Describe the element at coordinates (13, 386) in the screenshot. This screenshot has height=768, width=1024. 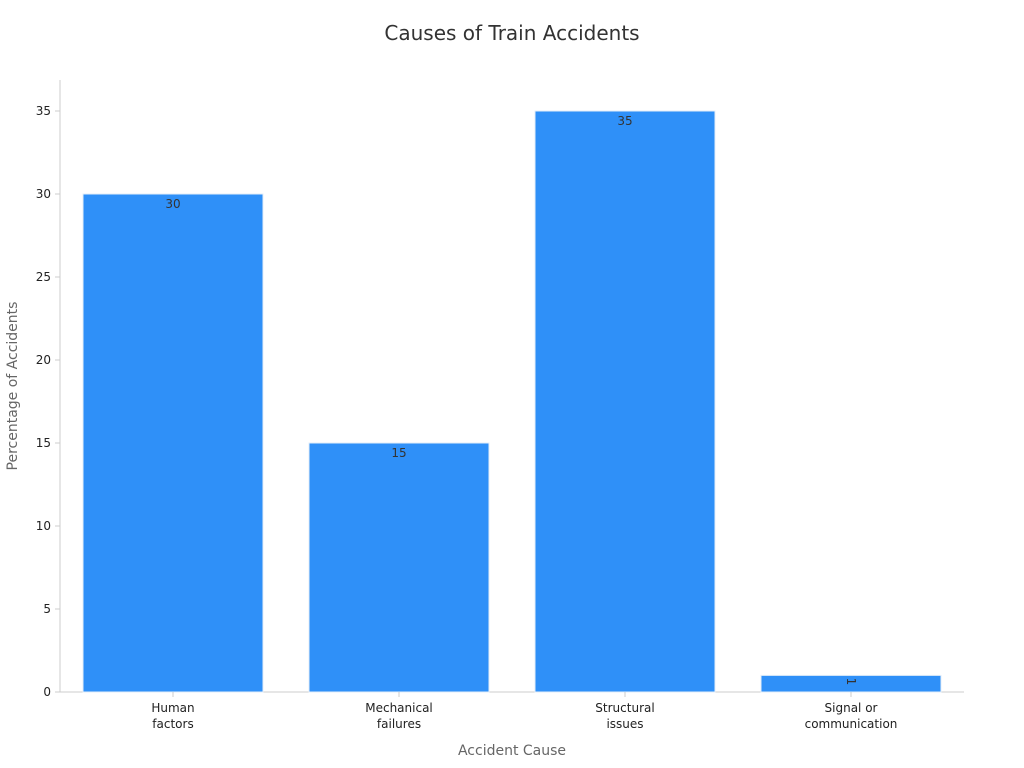
I see `y-axis-title: Percentage of Accidents` at that location.